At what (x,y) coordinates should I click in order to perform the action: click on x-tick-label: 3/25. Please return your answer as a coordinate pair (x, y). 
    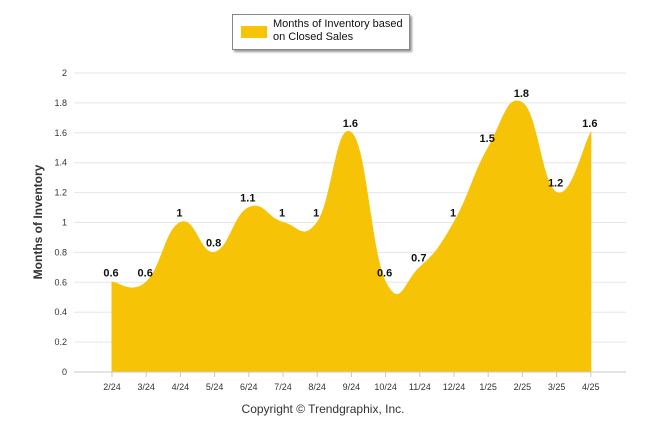
    Looking at the image, I should click on (557, 387).